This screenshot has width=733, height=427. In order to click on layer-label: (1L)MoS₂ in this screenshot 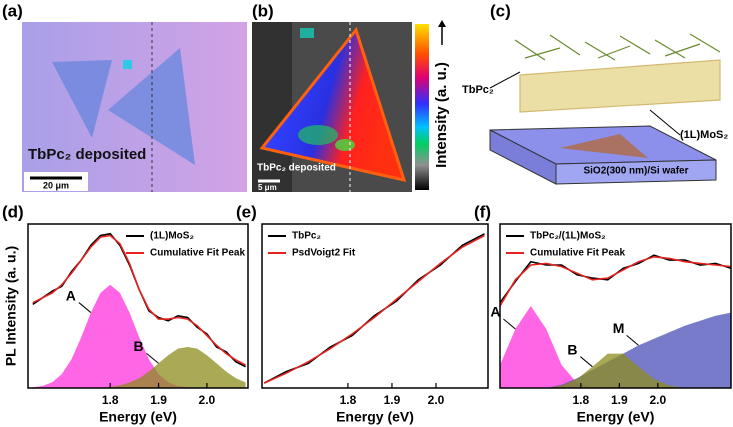, I will do `click(704, 135)`.